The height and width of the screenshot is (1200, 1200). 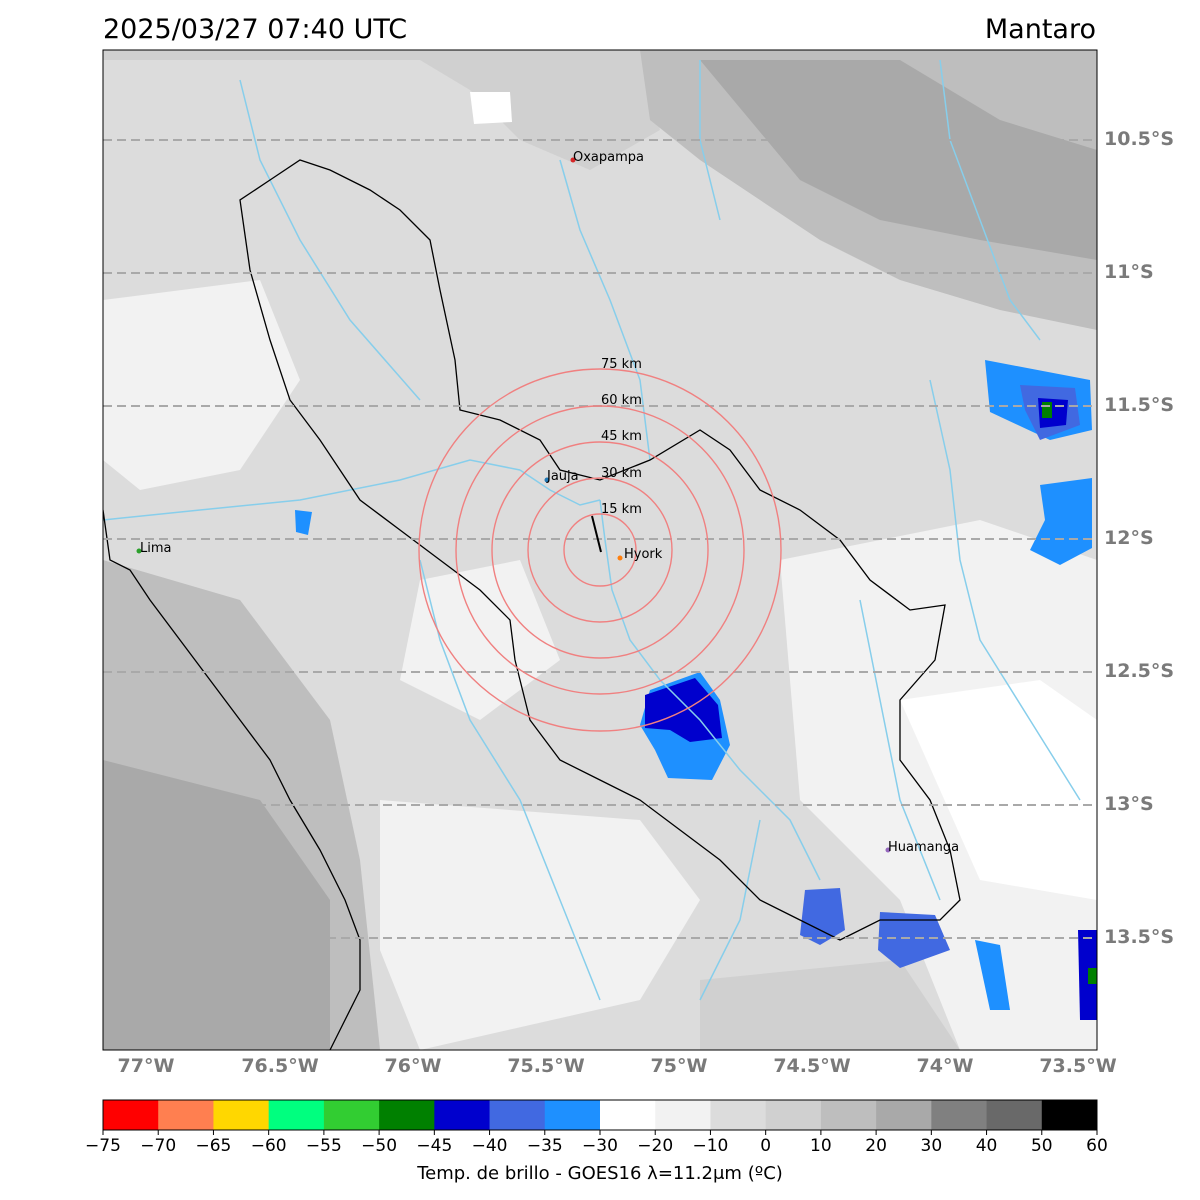 What do you see at coordinates (103, 1146) in the screenshot?
I see `colorbar-tick-label: −75` at bounding box center [103, 1146].